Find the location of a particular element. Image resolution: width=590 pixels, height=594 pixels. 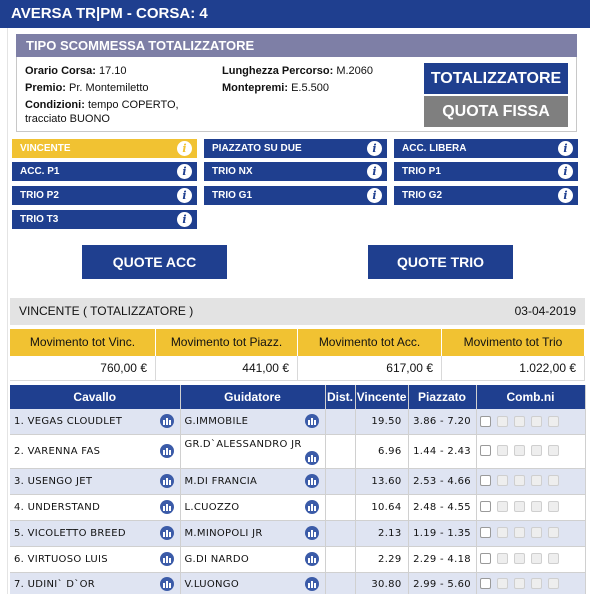

bet-label: TRIO NX is located at coordinates (232, 171).